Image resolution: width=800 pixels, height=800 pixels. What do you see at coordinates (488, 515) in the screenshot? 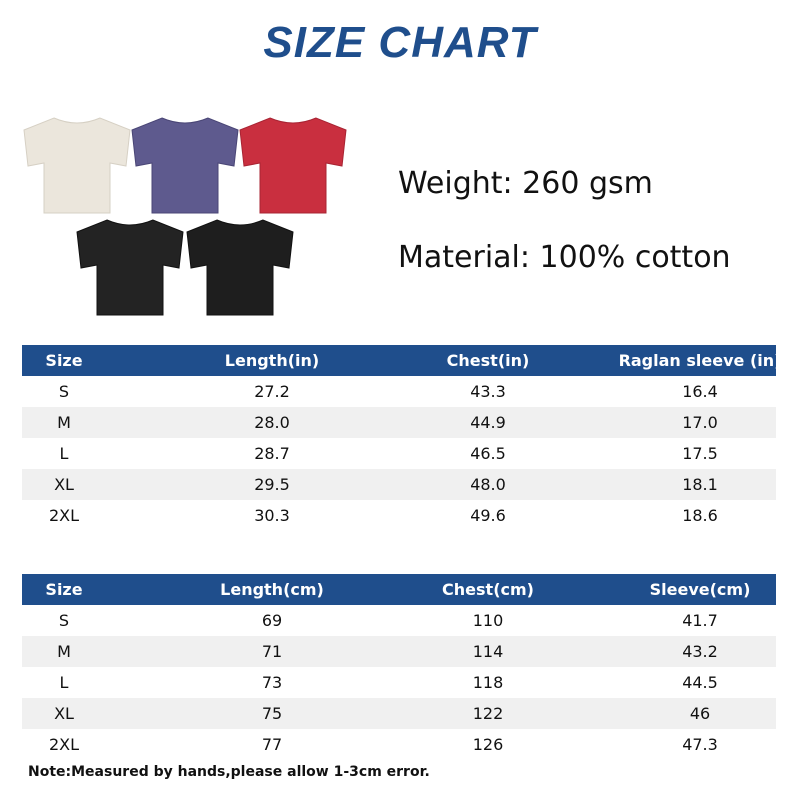
I see `table-cell: 49.6` at bounding box center [488, 515].